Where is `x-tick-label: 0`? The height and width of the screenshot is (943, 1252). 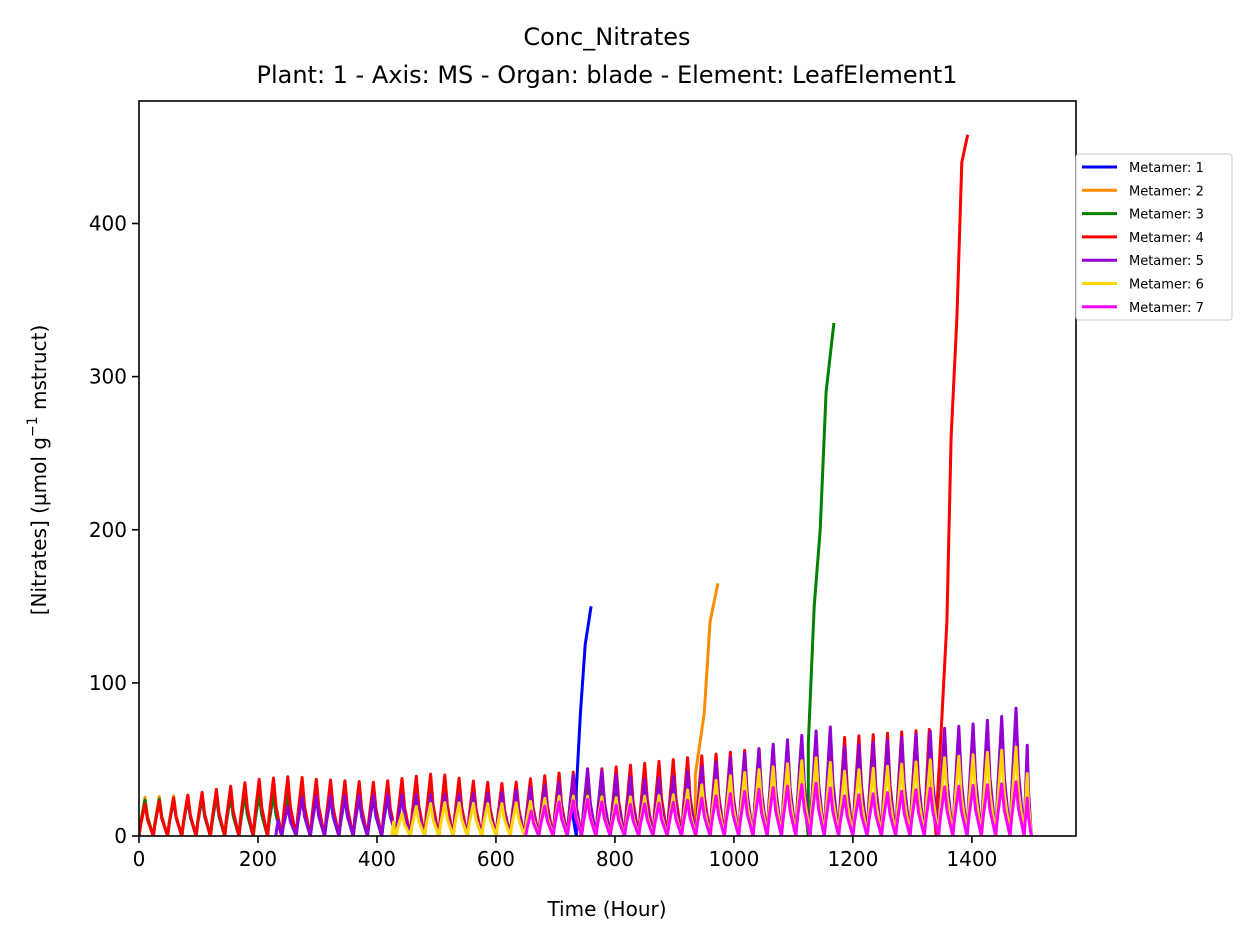 x-tick-label: 0 is located at coordinates (139, 859).